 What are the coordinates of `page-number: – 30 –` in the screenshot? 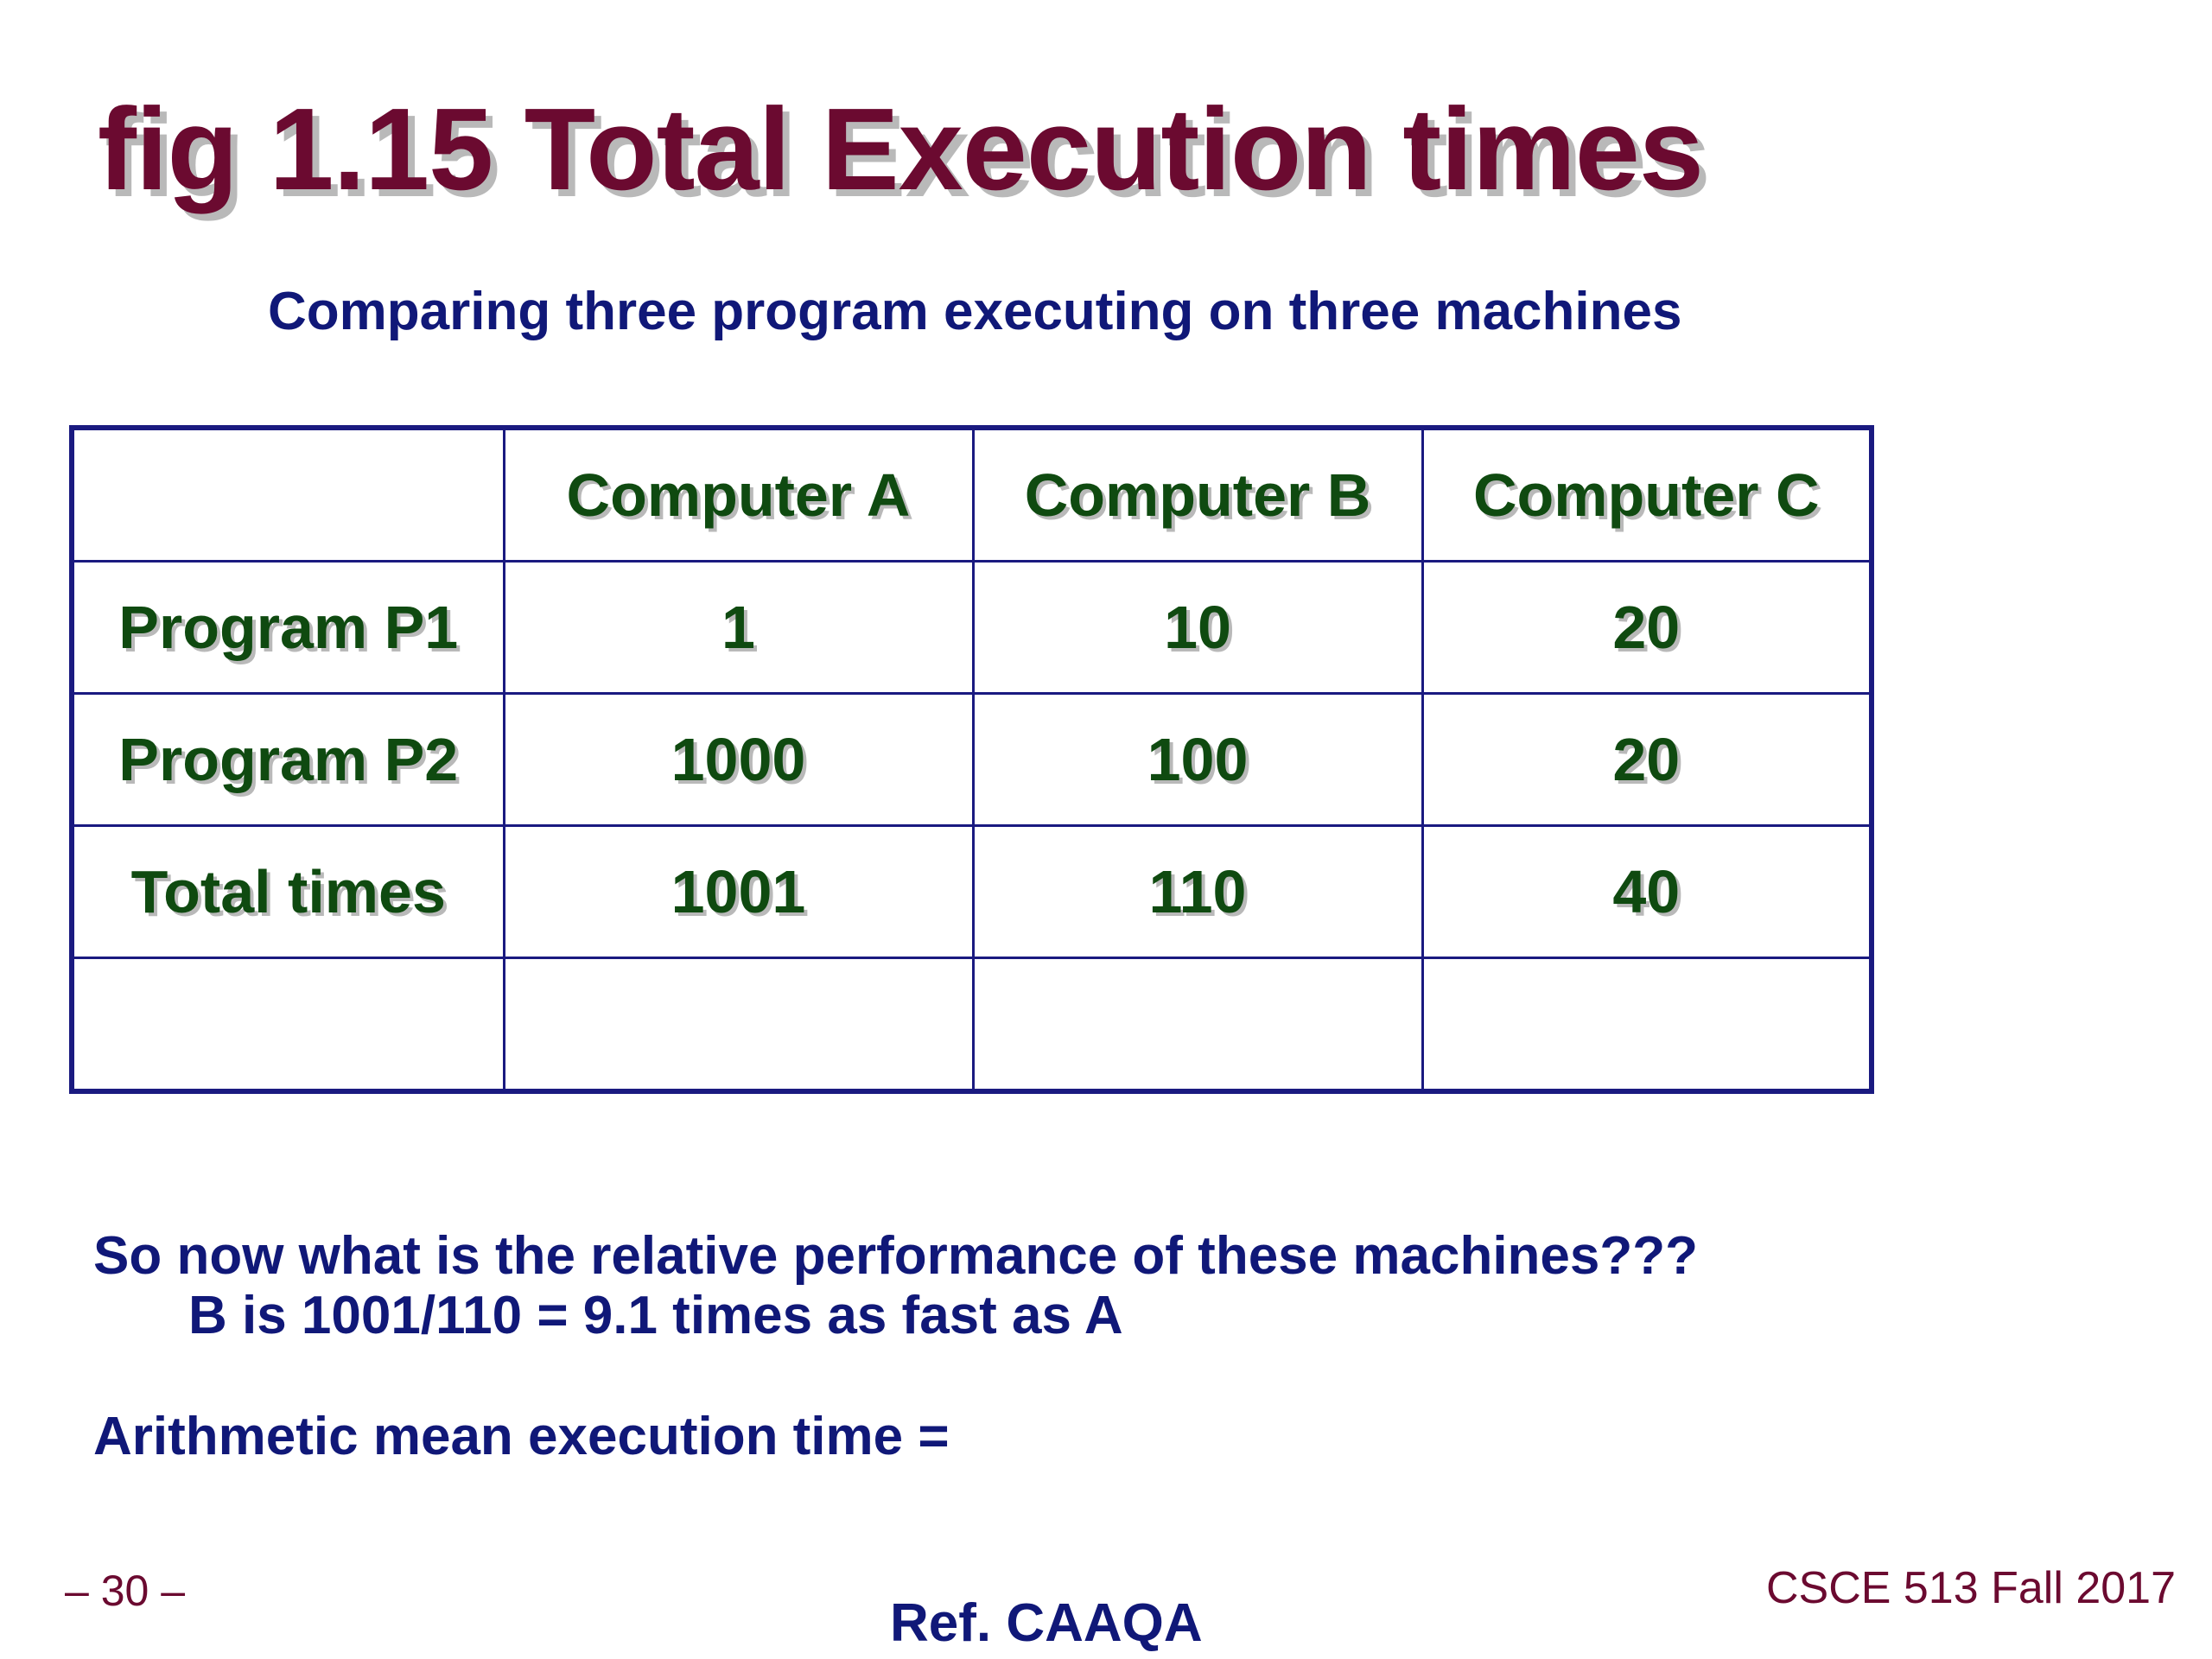 It's located at (125, 1591).